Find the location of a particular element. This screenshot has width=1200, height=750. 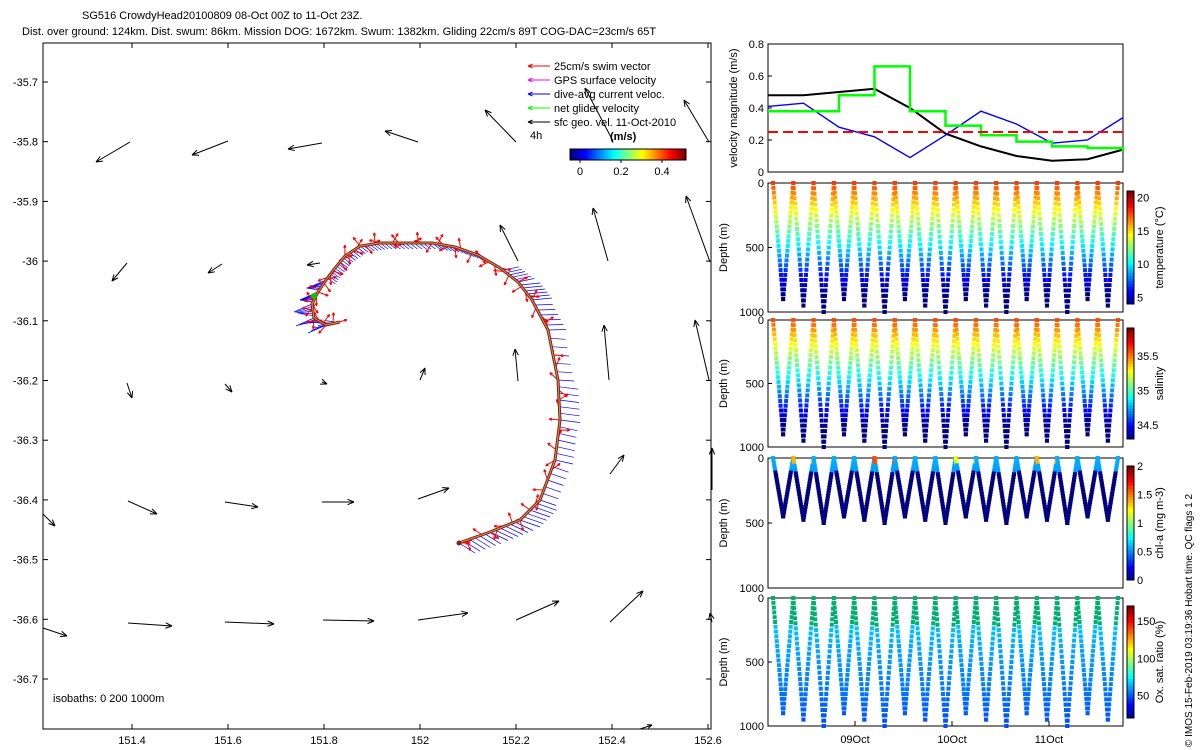

oxygen-cbar-cell is located at coordinates (1130, 636).